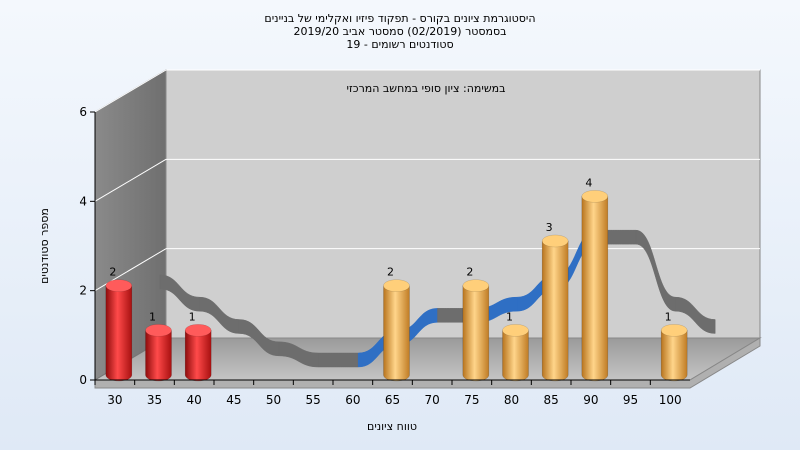 Image resolution: width=800 pixels, height=450 pixels. I want to click on x-tick-label: 100, so click(670, 400).